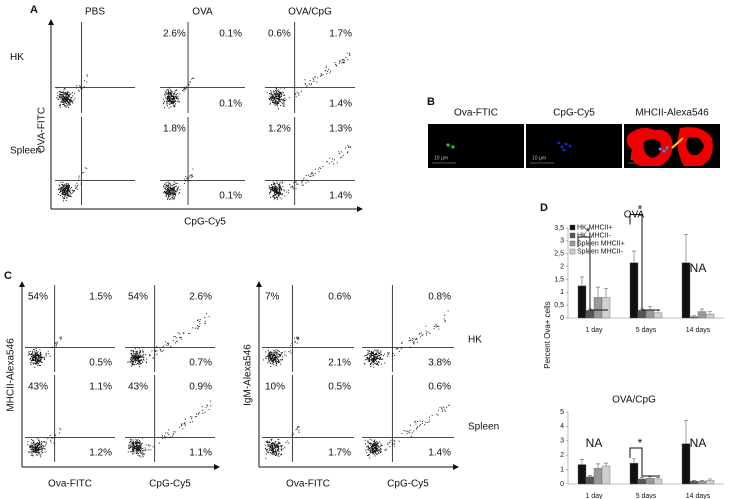  I want to click on quadrant-percent: 1.1%, so click(200, 453).